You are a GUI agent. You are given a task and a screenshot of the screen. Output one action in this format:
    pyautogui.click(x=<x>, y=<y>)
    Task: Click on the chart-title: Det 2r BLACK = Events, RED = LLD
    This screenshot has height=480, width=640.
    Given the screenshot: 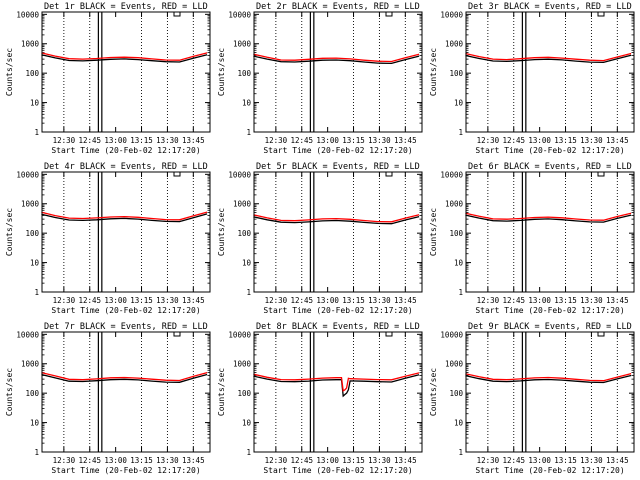 What is the action you would take?
    pyautogui.click(x=338, y=7)
    